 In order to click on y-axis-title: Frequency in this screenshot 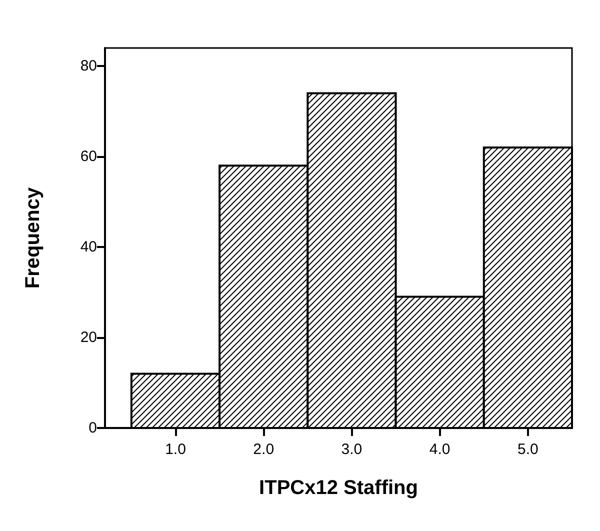, I will do `click(33, 237)`.